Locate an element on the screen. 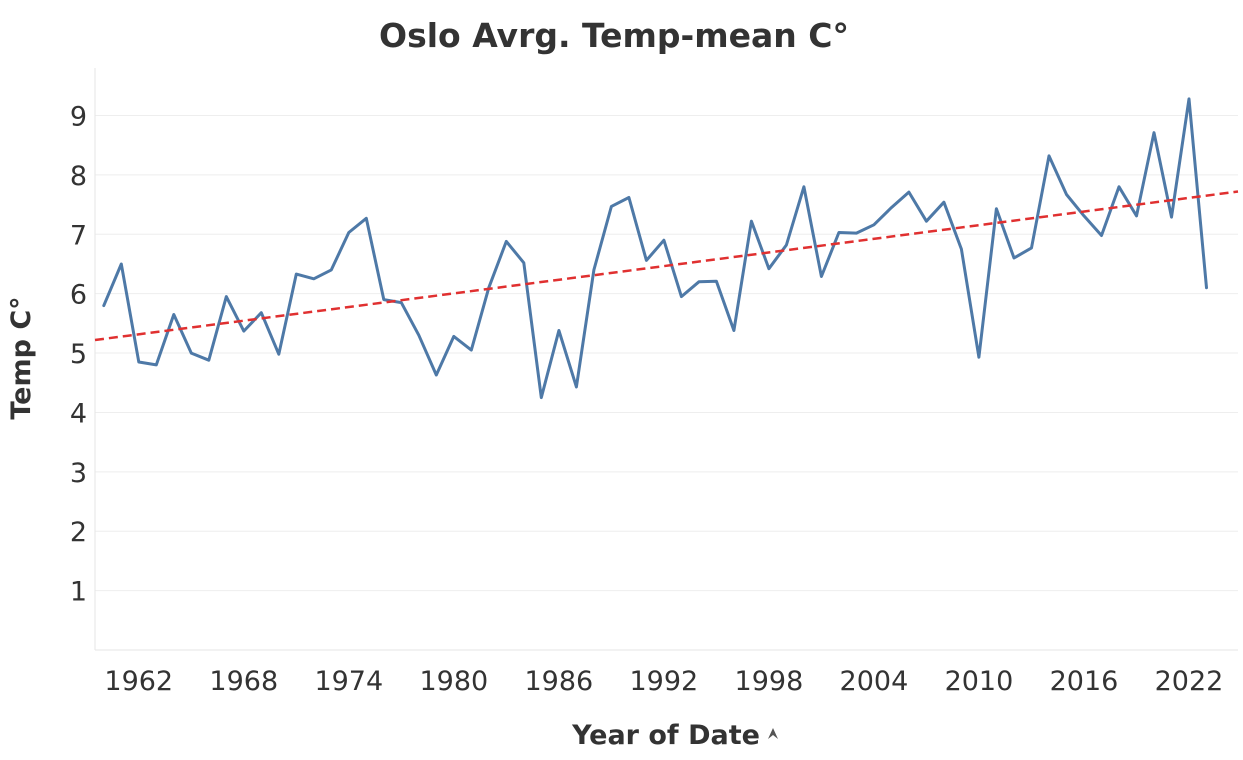  x-tick-label: 1986 is located at coordinates (558, 681).